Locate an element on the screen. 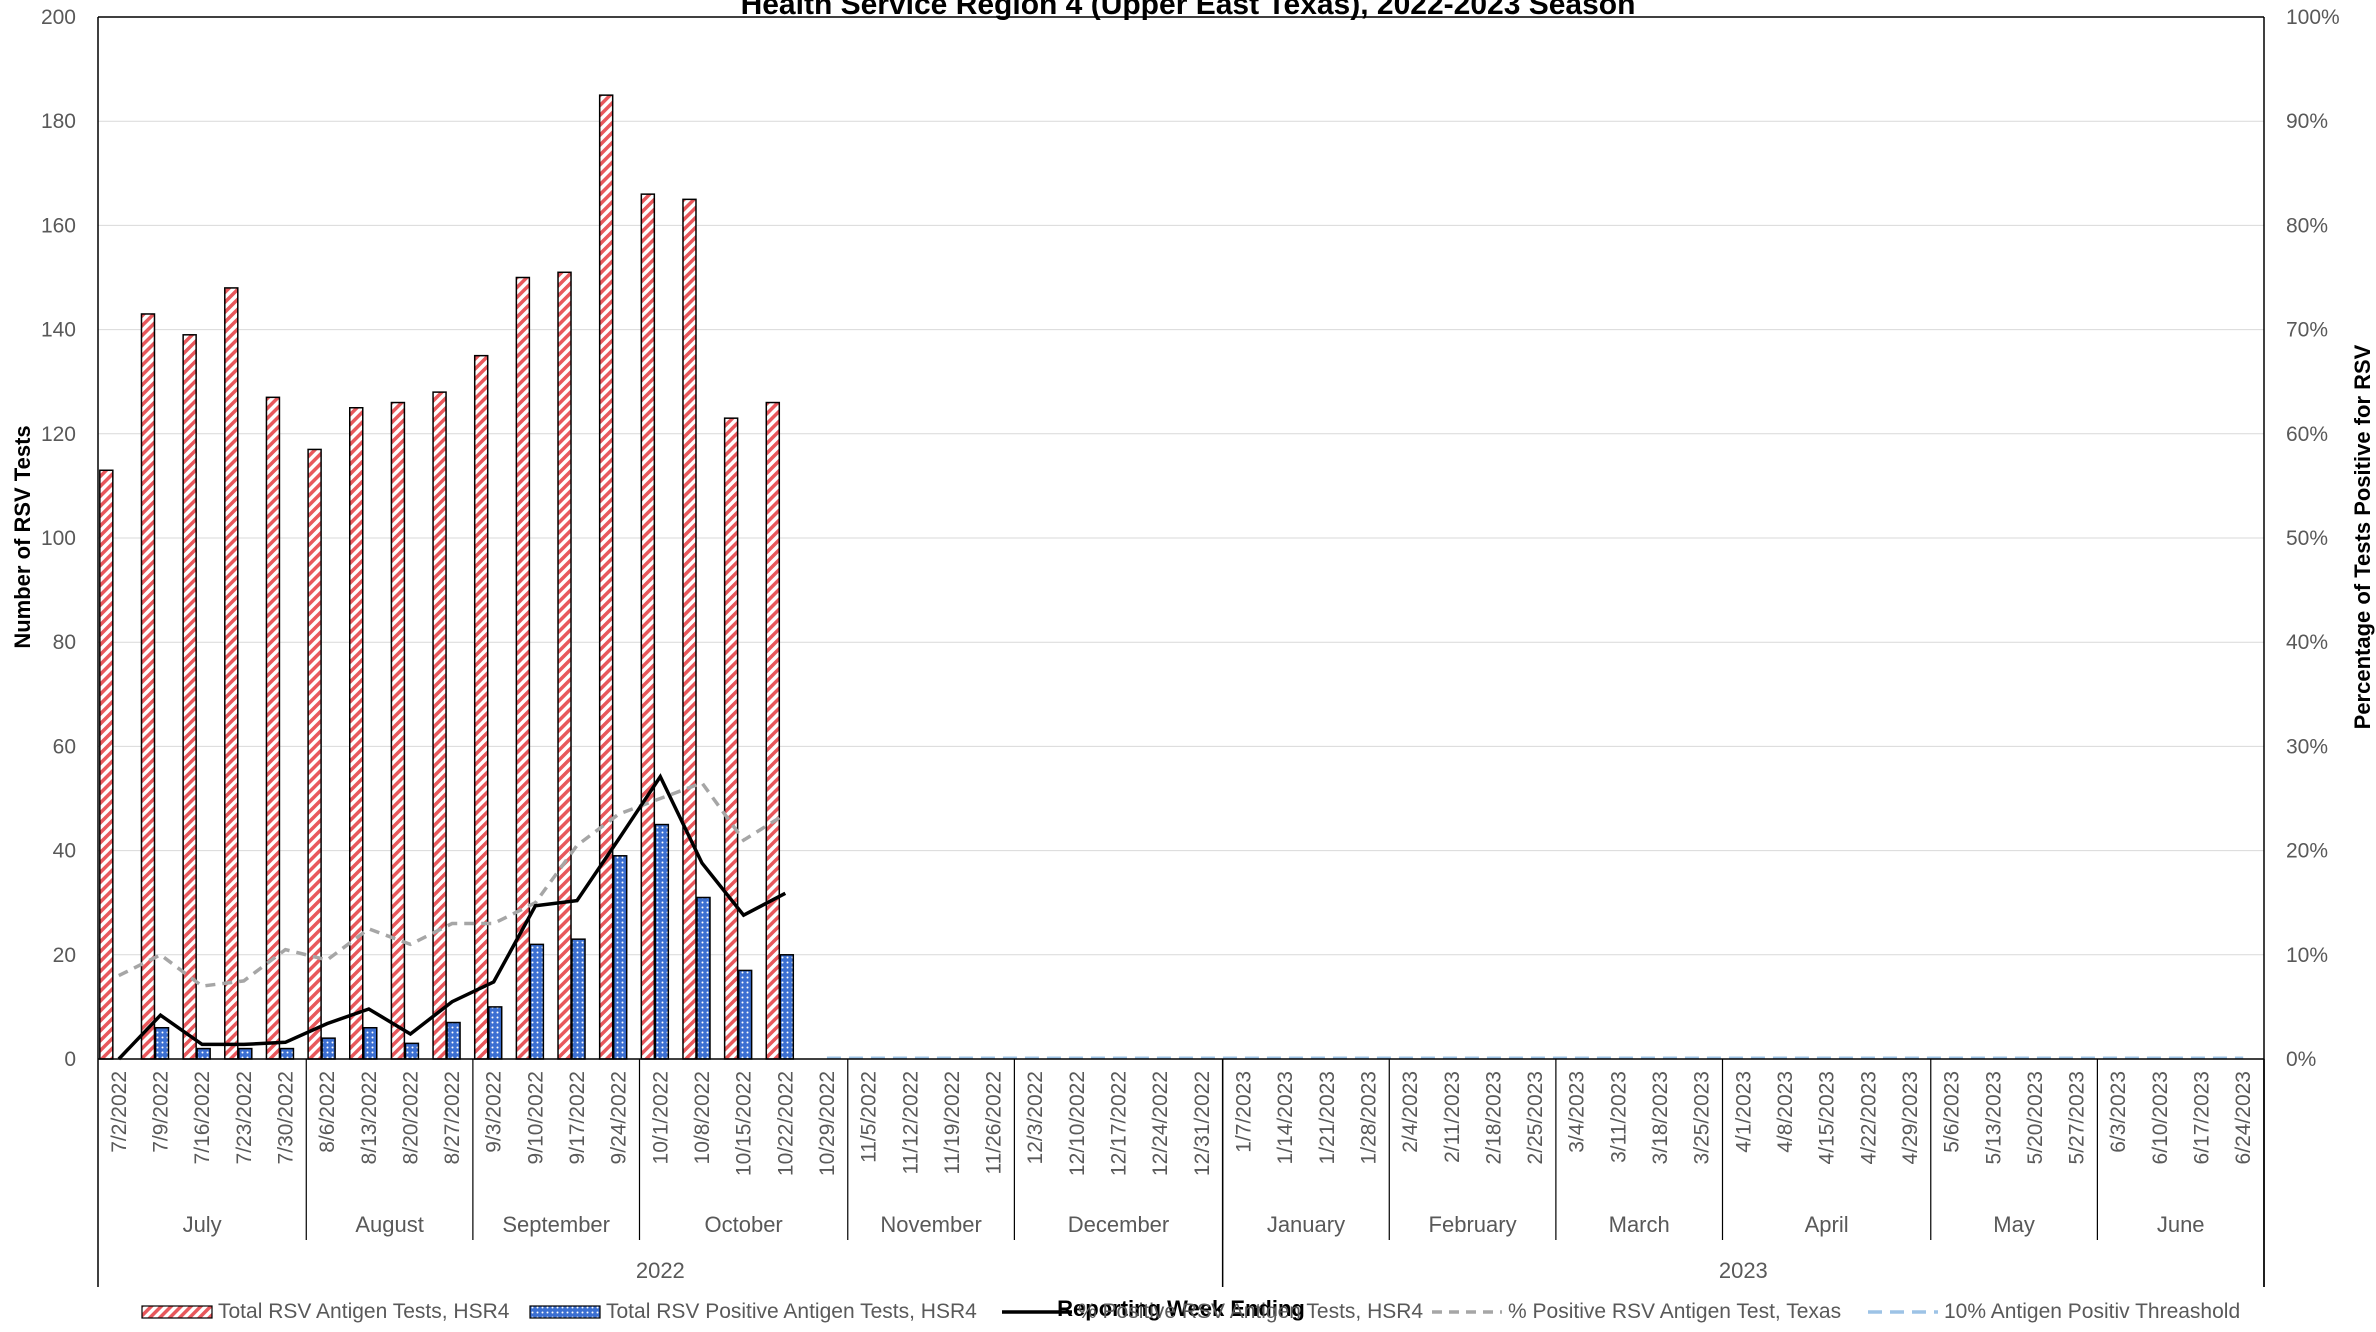  y-tick-label: 100 is located at coordinates (58, 538).